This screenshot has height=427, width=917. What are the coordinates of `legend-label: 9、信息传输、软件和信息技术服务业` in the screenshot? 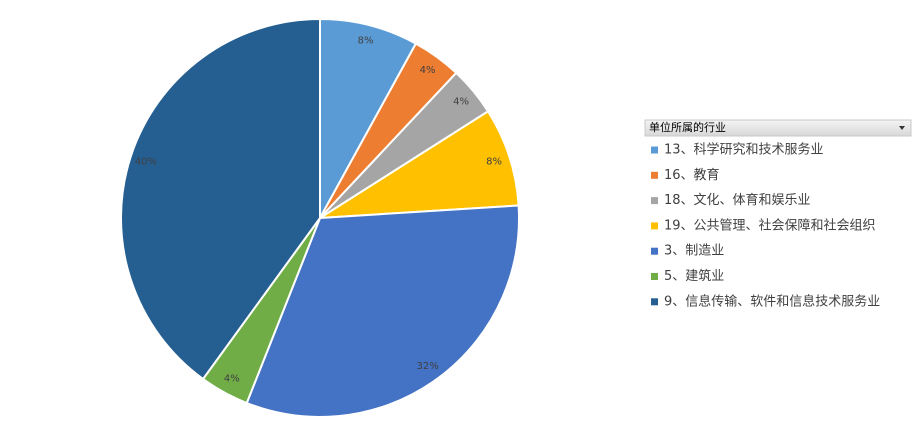 It's located at (772, 301).